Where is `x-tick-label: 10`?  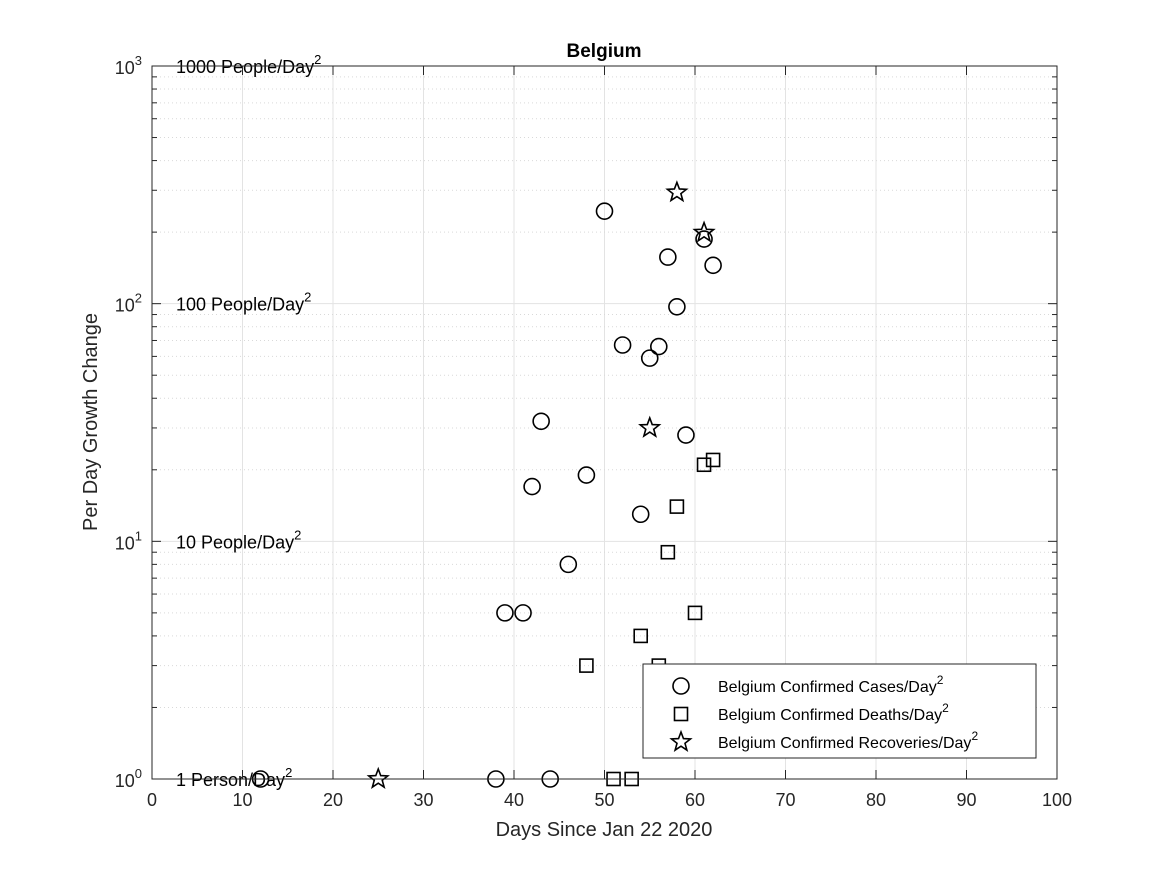 x-tick-label: 10 is located at coordinates (242, 800).